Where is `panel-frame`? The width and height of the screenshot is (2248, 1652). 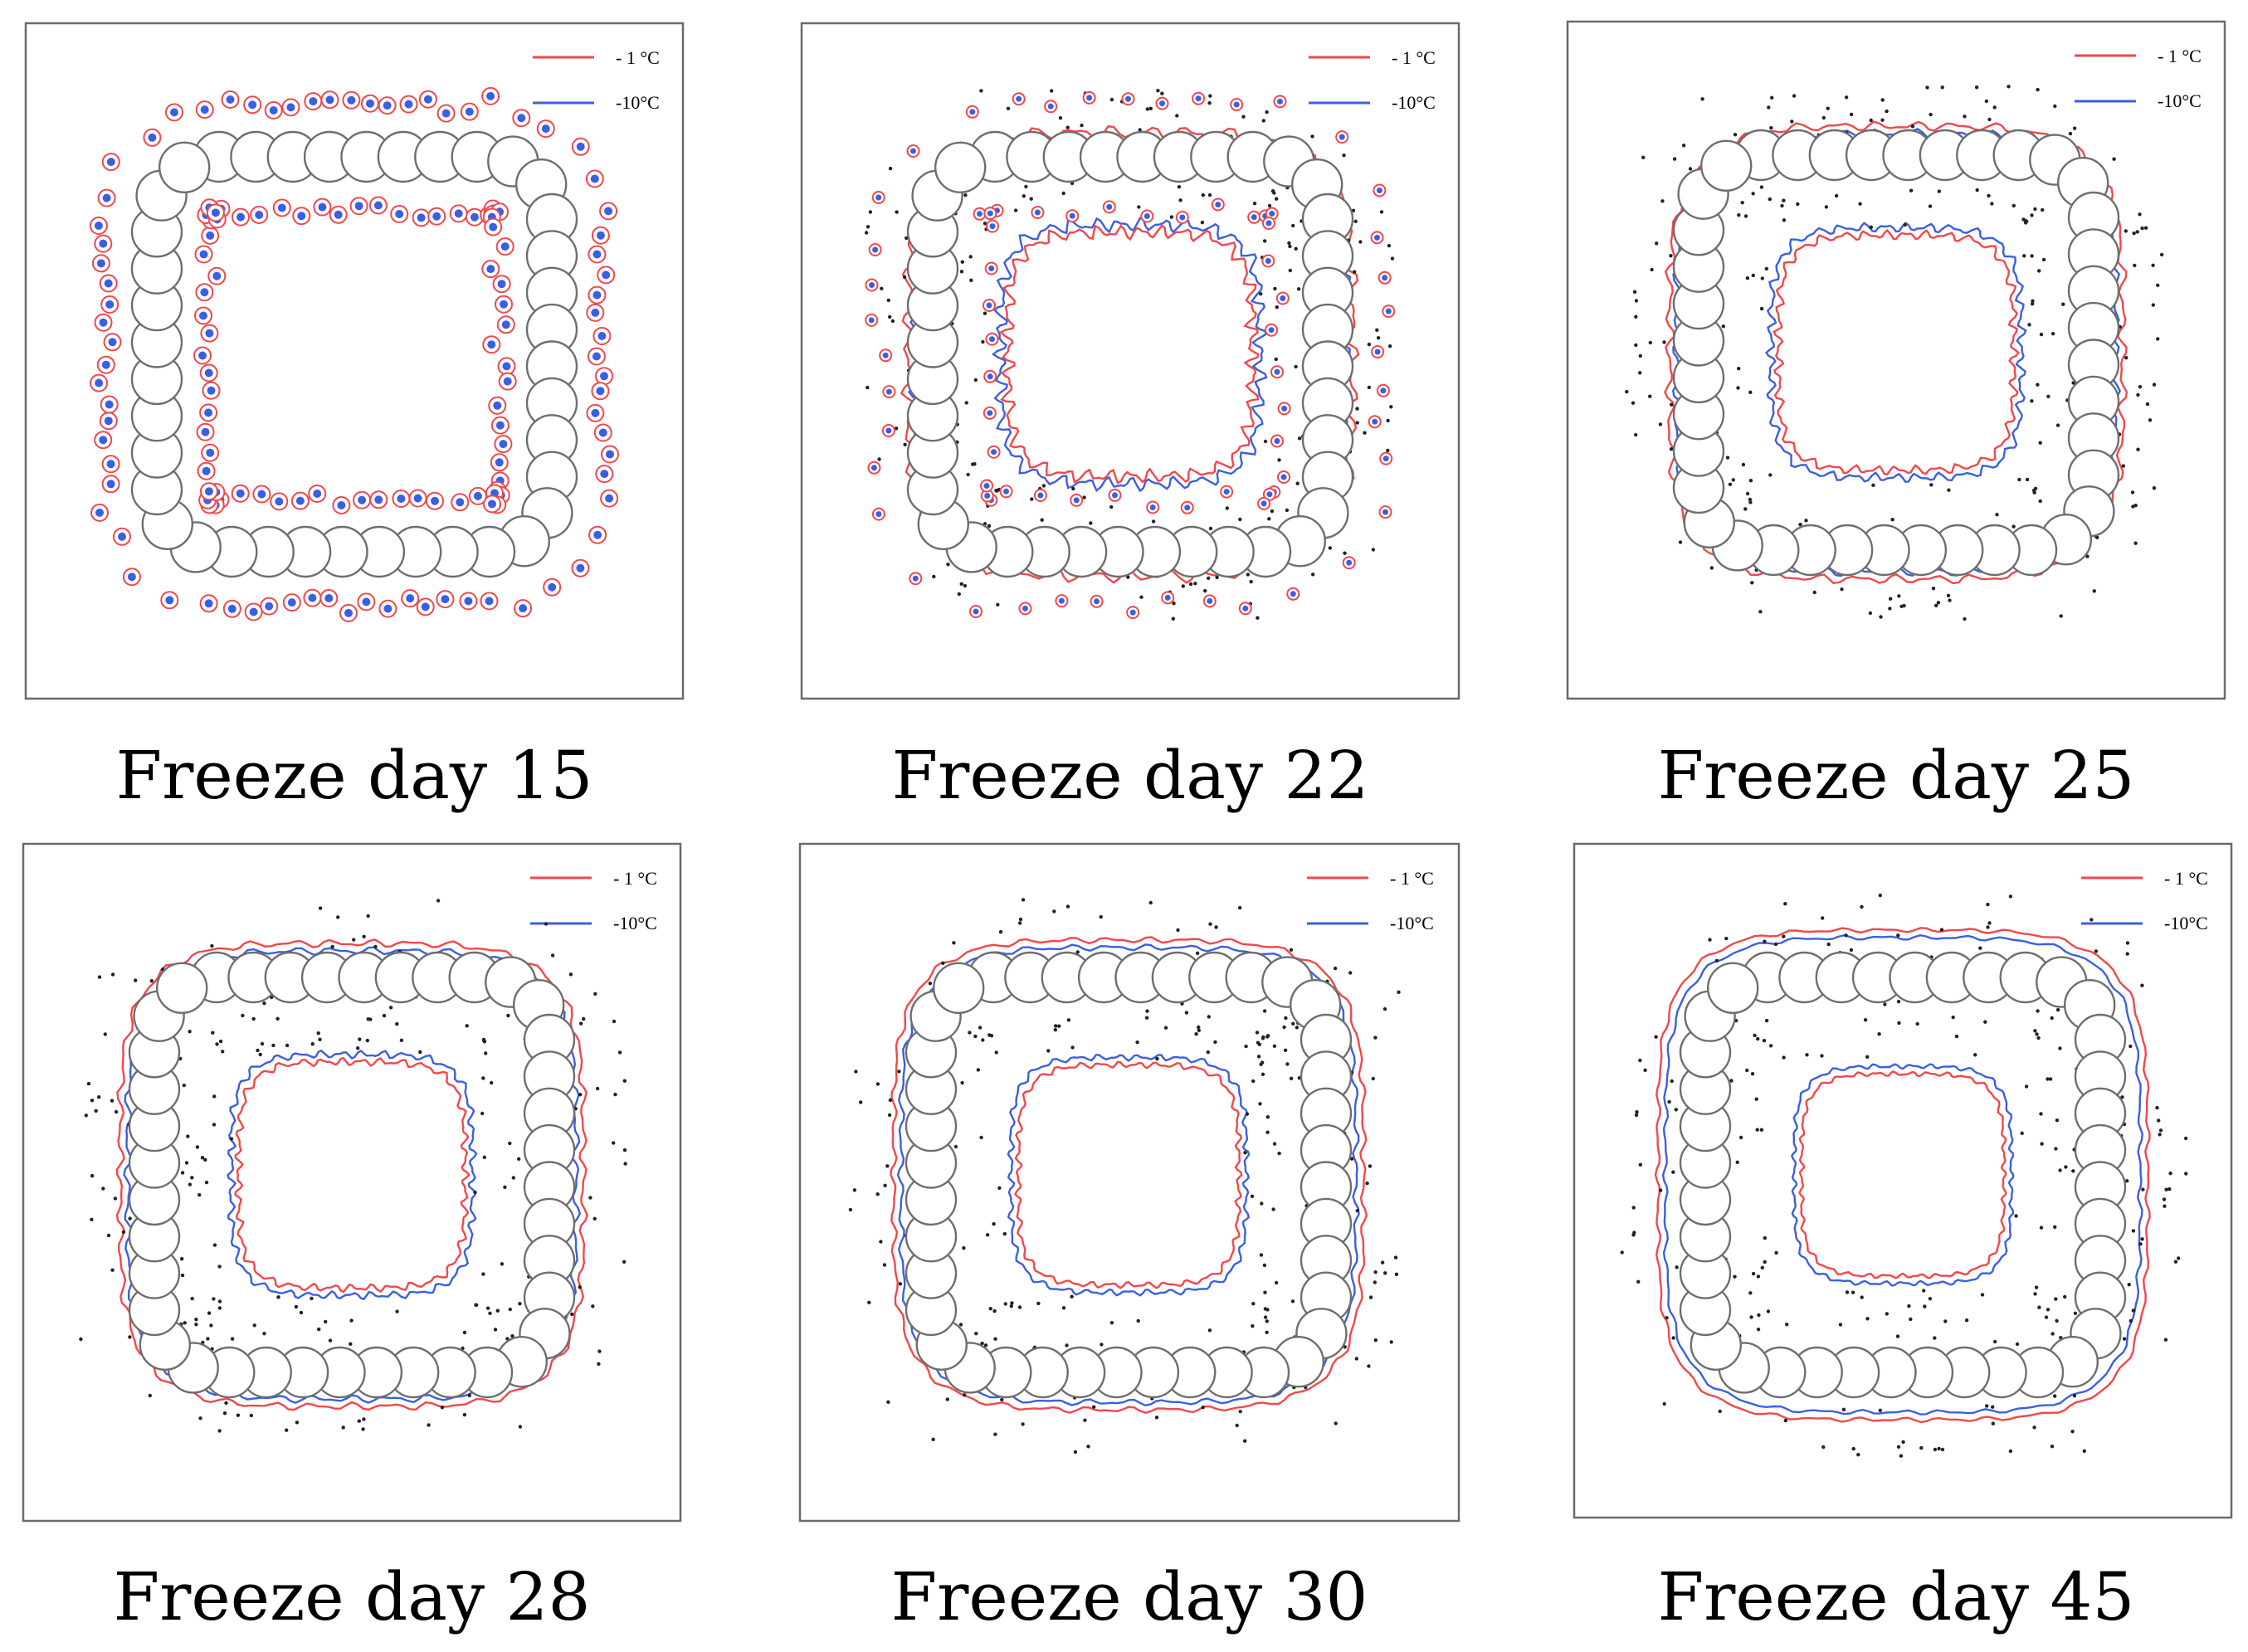 panel-frame is located at coordinates (354, 361).